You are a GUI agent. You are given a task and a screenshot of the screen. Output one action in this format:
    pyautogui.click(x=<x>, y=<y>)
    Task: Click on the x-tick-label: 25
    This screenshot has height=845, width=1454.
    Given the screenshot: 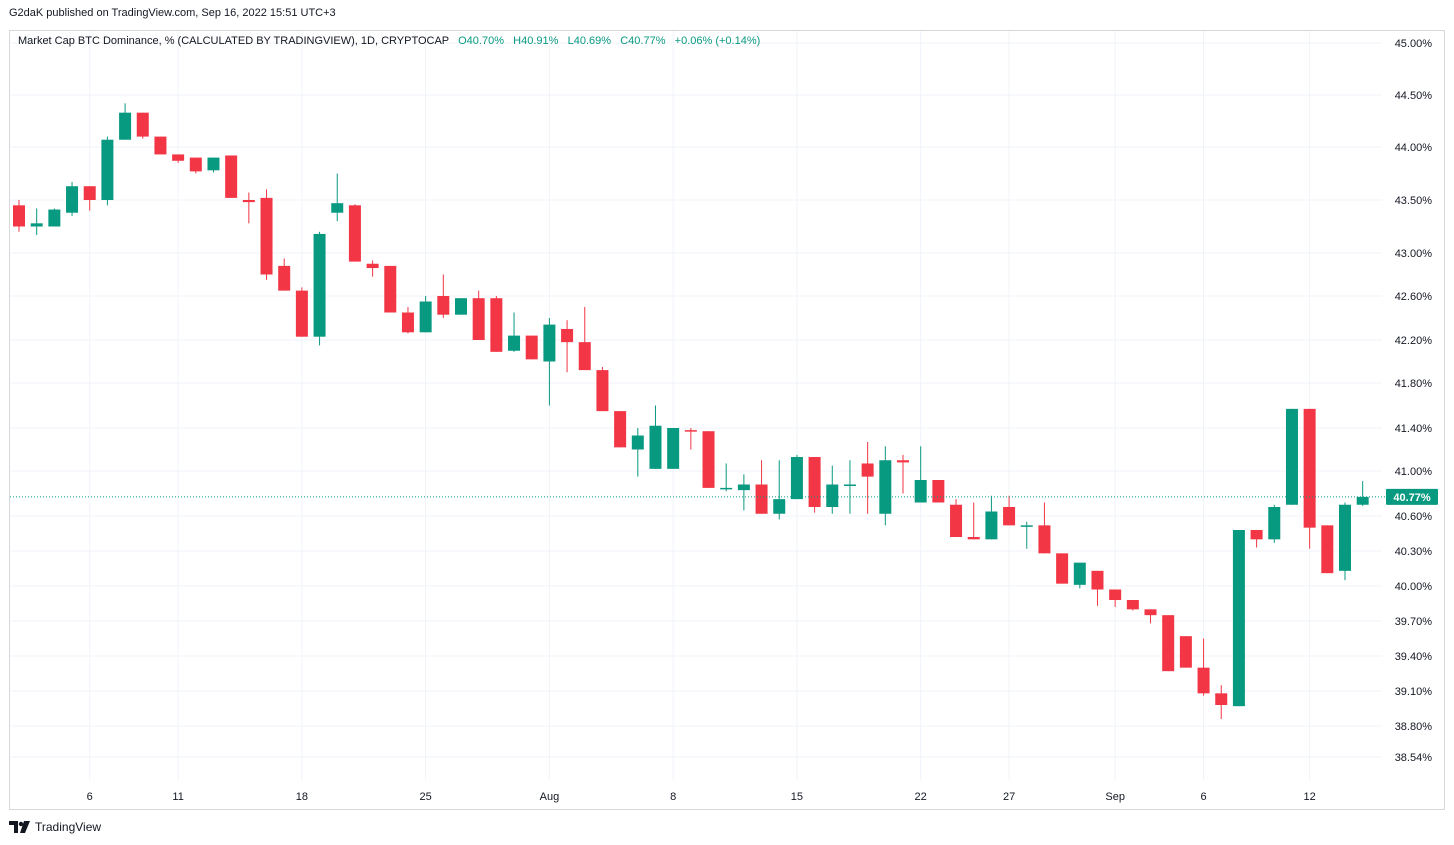 What is the action you would take?
    pyautogui.click(x=426, y=797)
    